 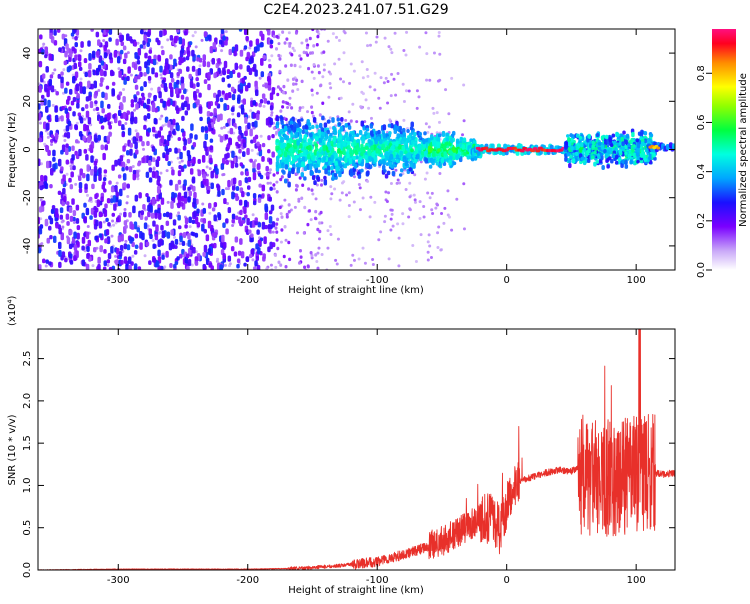 What do you see at coordinates (27, 359) in the screenshot?
I see `snr-y-tick-label: 2.5` at bounding box center [27, 359].